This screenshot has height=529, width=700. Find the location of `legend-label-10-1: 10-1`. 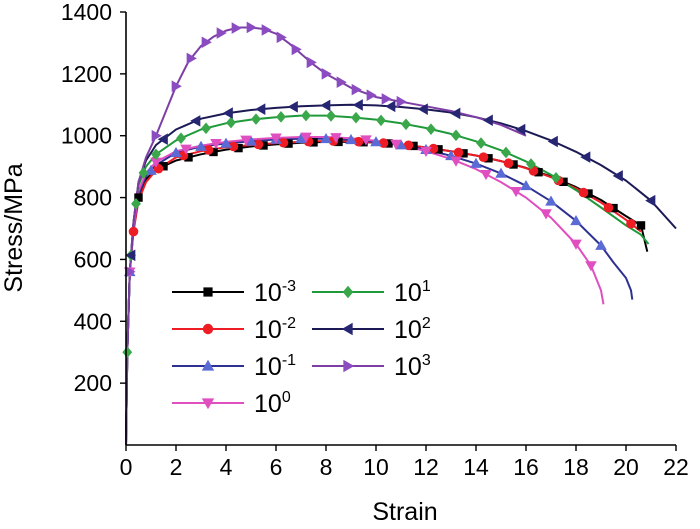

legend-label-10-1: 10-1 is located at coordinates (275, 366).